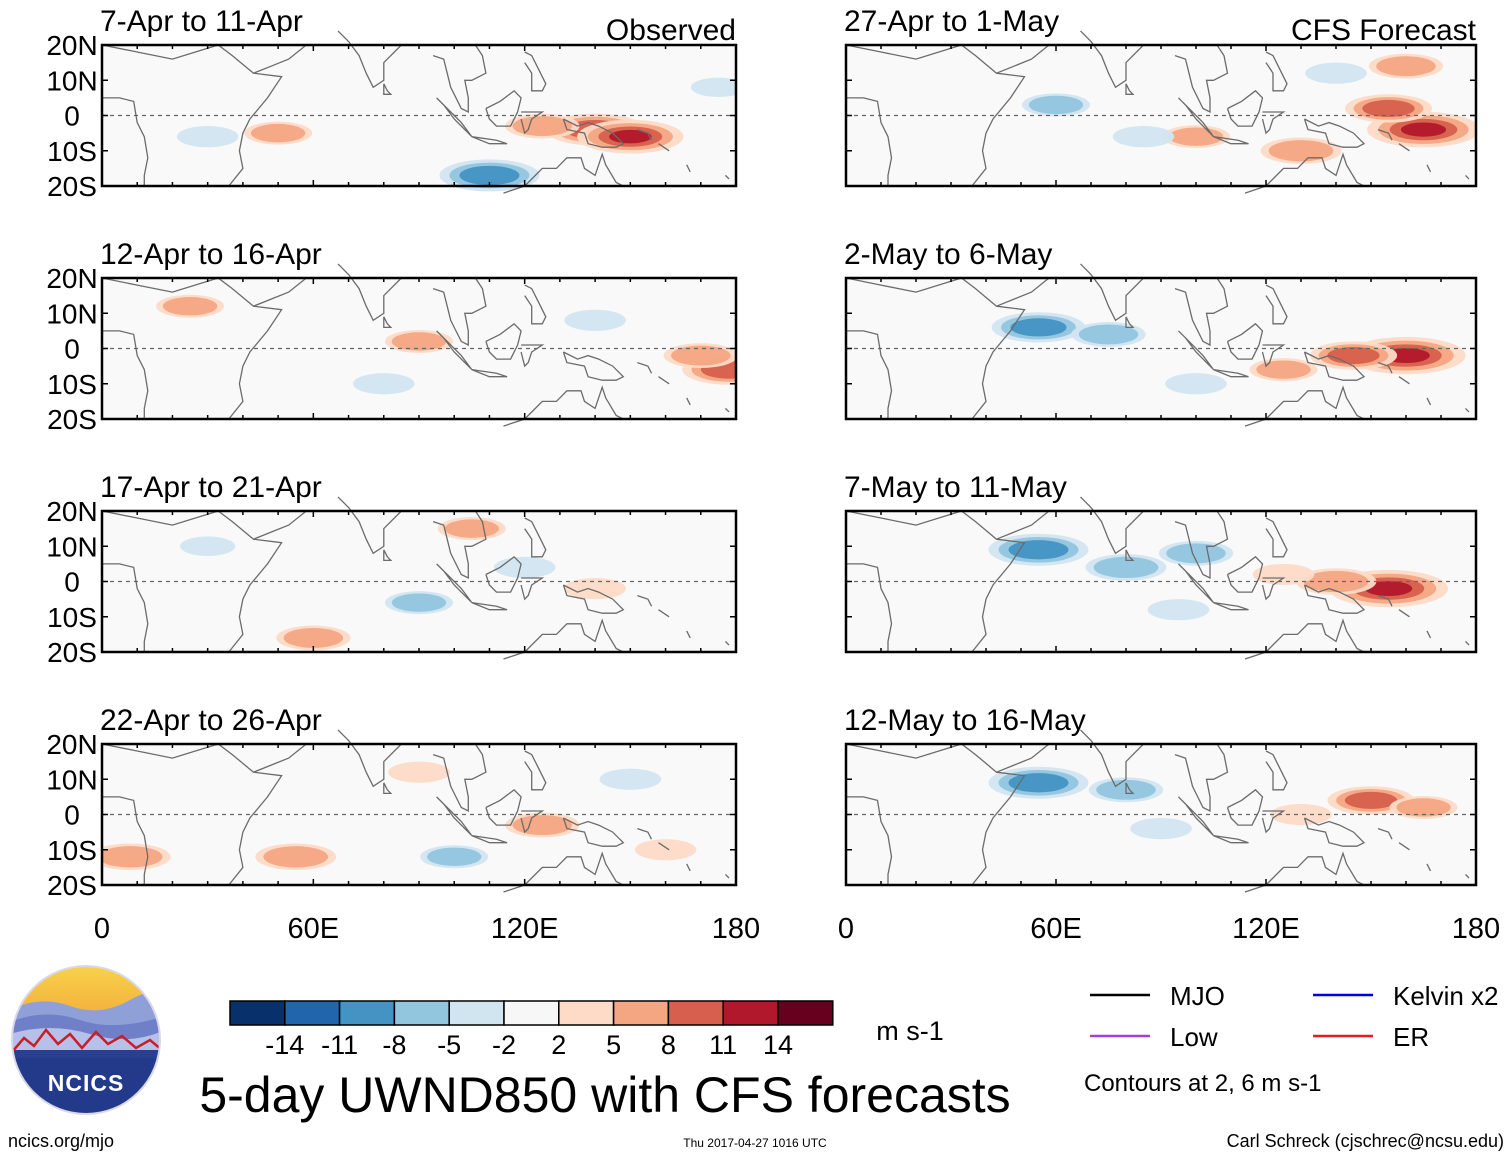 The width and height of the screenshot is (1510, 1158). What do you see at coordinates (72, 186) in the screenshot?
I see `y-tick-label: 20S` at bounding box center [72, 186].